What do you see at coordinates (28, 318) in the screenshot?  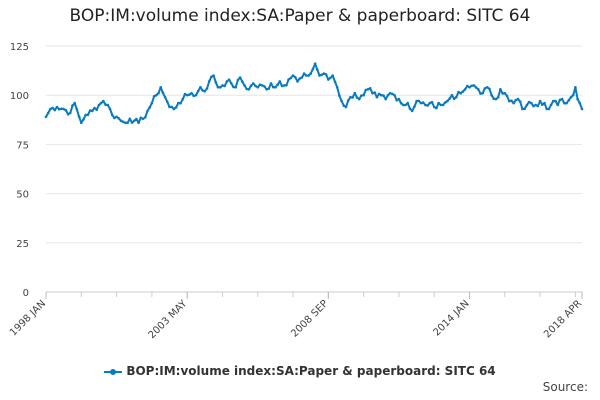 I see `x-tick-label: 1998 JAN` at bounding box center [28, 318].